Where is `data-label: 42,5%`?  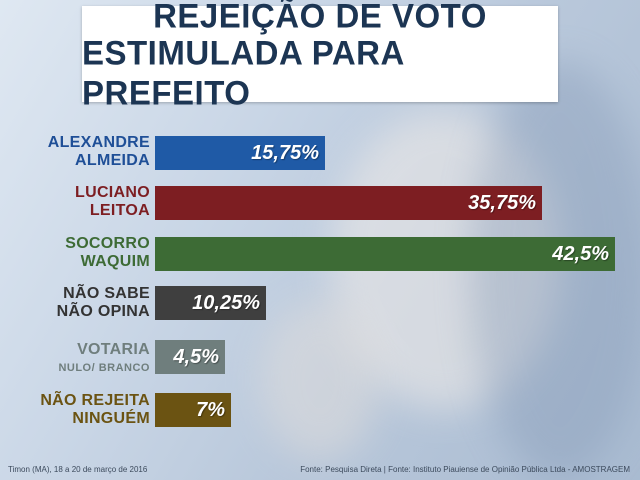
data-label: 42,5% is located at coordinates (580, 253).